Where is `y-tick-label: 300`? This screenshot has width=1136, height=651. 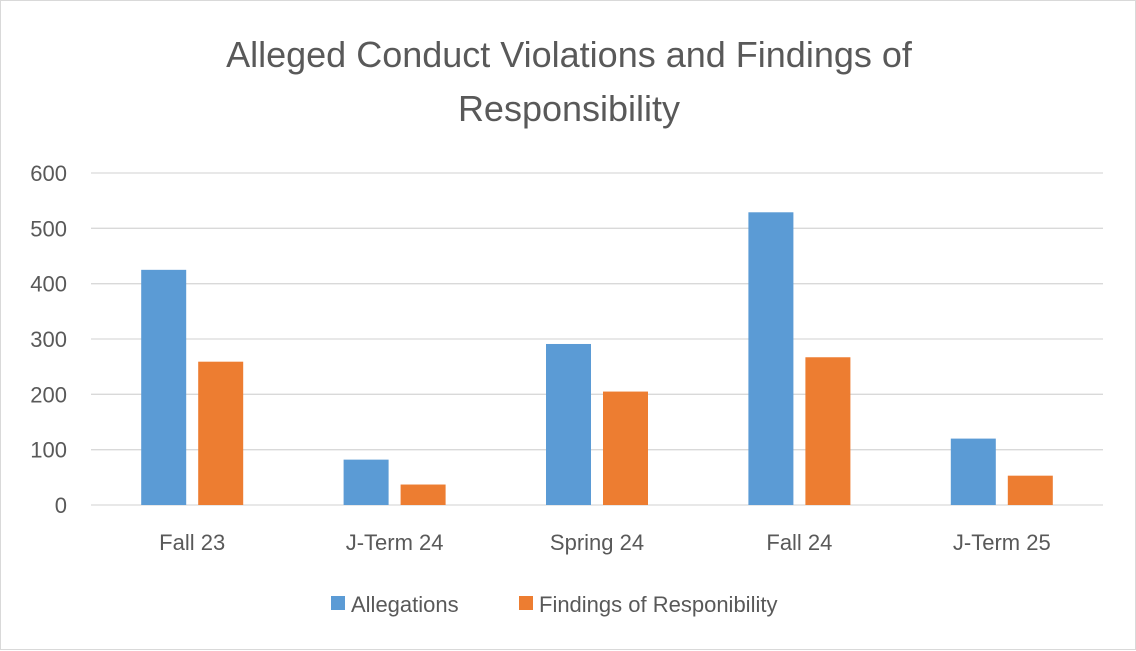
y-tick-label: 300 is located at coordinates (48, 339).